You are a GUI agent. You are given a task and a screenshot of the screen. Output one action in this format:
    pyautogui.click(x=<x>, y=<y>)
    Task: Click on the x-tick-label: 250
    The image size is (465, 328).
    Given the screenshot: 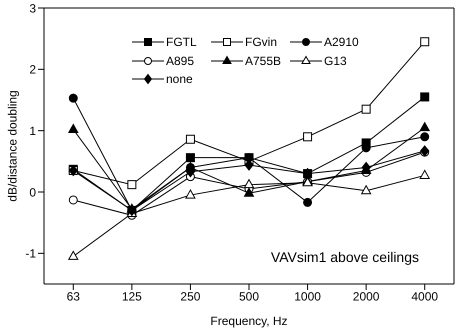 What is the action you would take?
    pyautogui.click(x=190, y=297)
    